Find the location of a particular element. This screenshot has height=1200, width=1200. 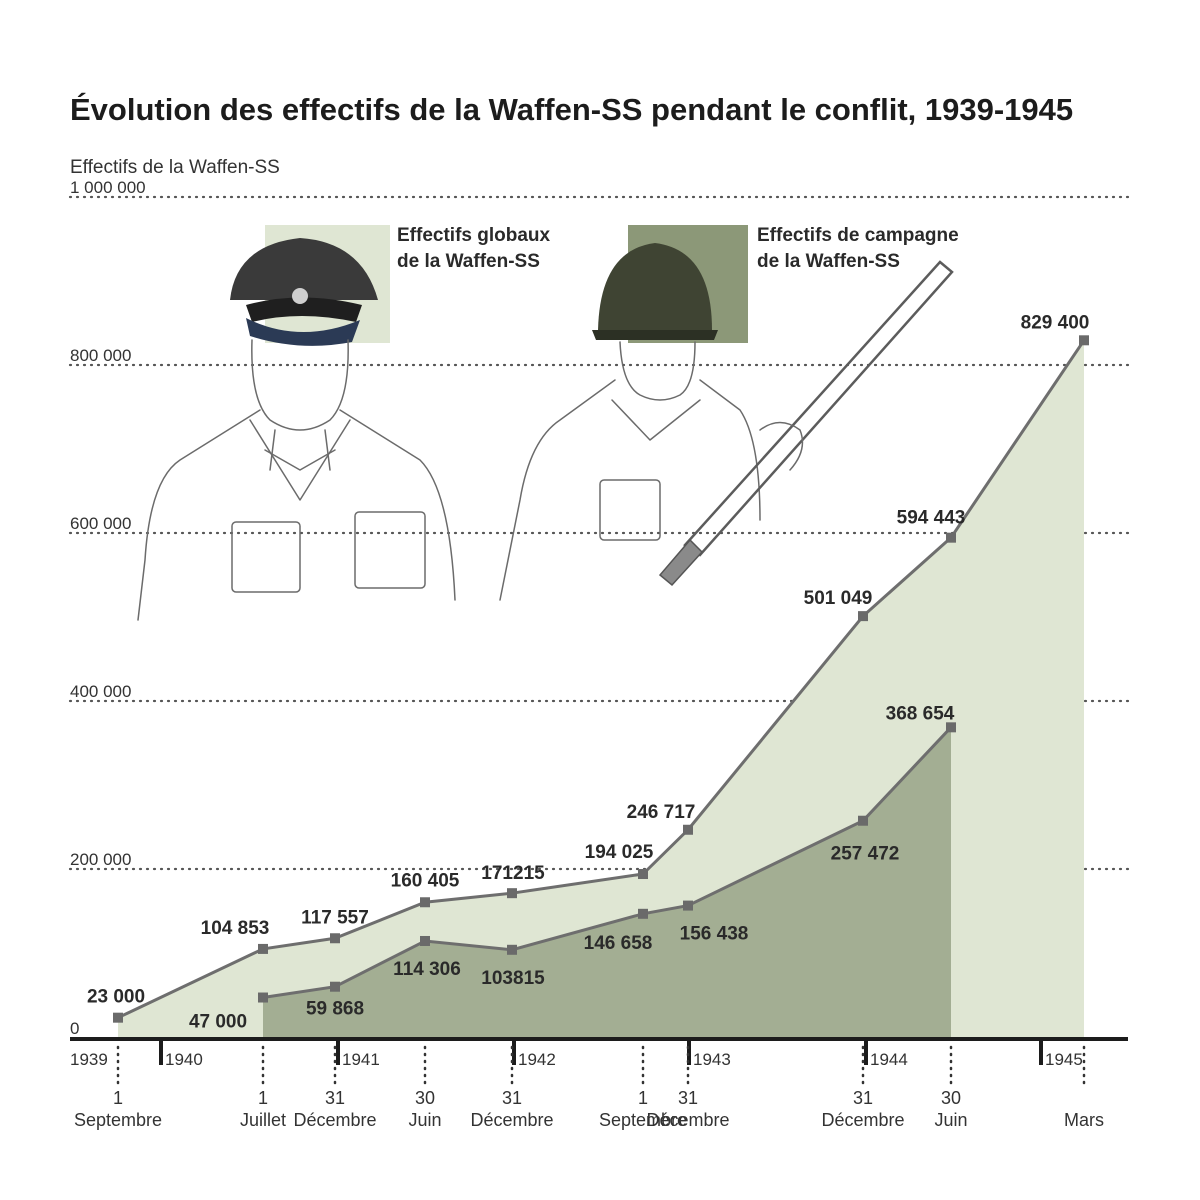

y-axis-label: Effectifs de la Waffen-SS is located at coordinates (175, 167).